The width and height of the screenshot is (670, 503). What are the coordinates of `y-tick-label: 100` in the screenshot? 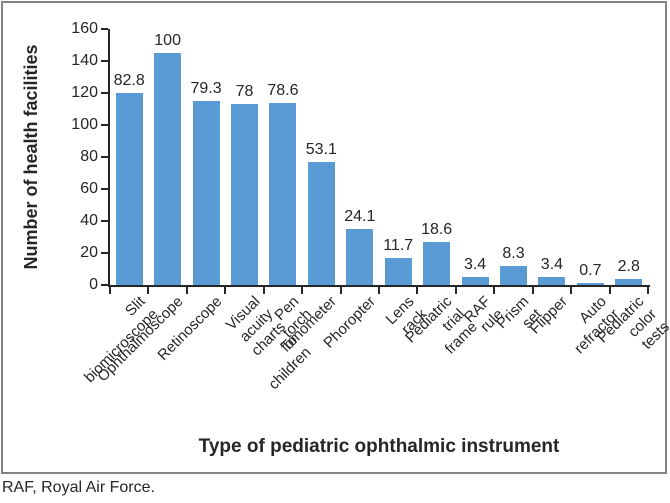 It's located at (84, 124).